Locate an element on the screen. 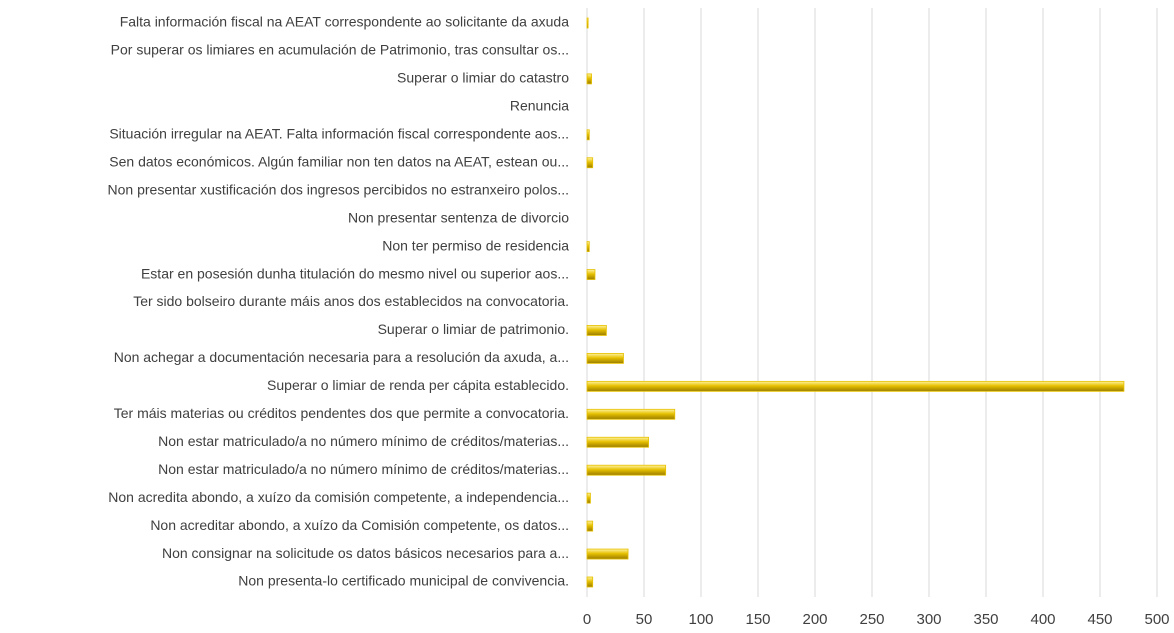 This screenshot has width=1174, height=633. x-tick-label: 400 is located at coordinates (1042, 619).